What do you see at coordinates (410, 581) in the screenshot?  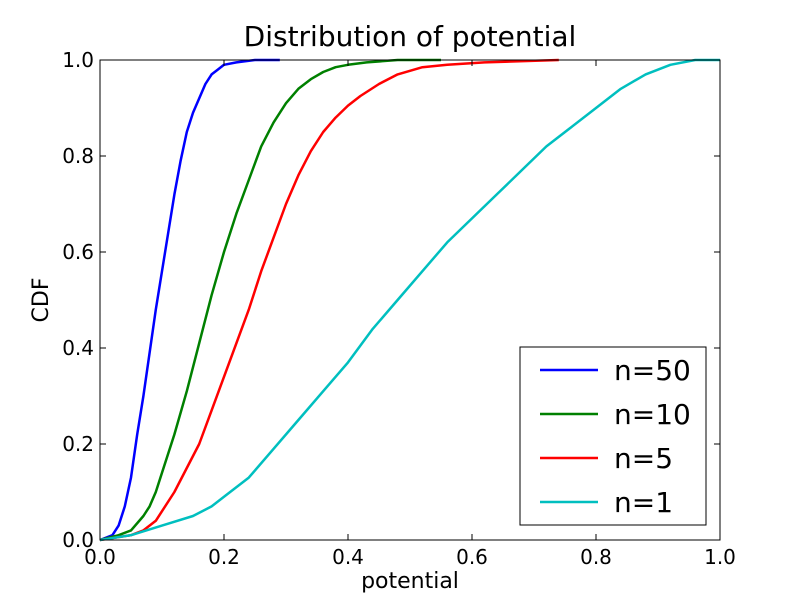 I see `x-axis-label: potential` at bounding box center [410, 581].